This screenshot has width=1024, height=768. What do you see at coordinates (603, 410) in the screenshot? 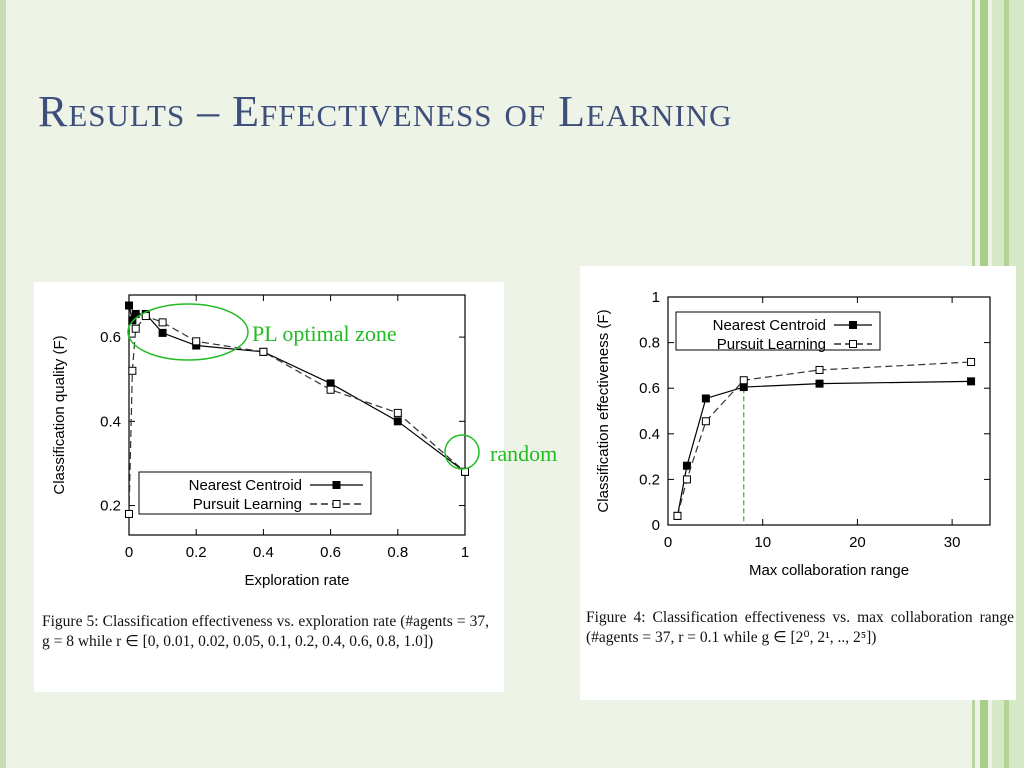
I see `y-axis-label: Classification effectiveness (F)` at bounding box center [603, 410].